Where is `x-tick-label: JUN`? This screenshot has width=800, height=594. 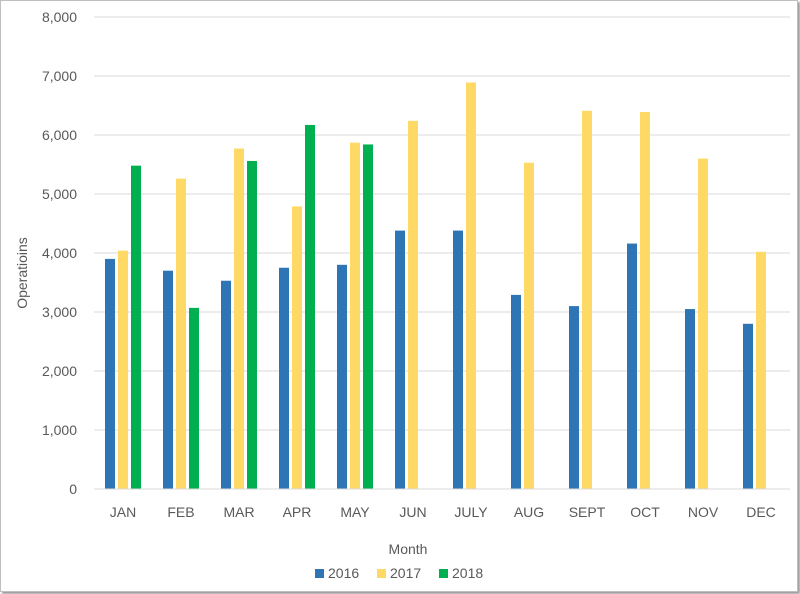 x-tick-label: JUN is located at coordinates (412, 512).